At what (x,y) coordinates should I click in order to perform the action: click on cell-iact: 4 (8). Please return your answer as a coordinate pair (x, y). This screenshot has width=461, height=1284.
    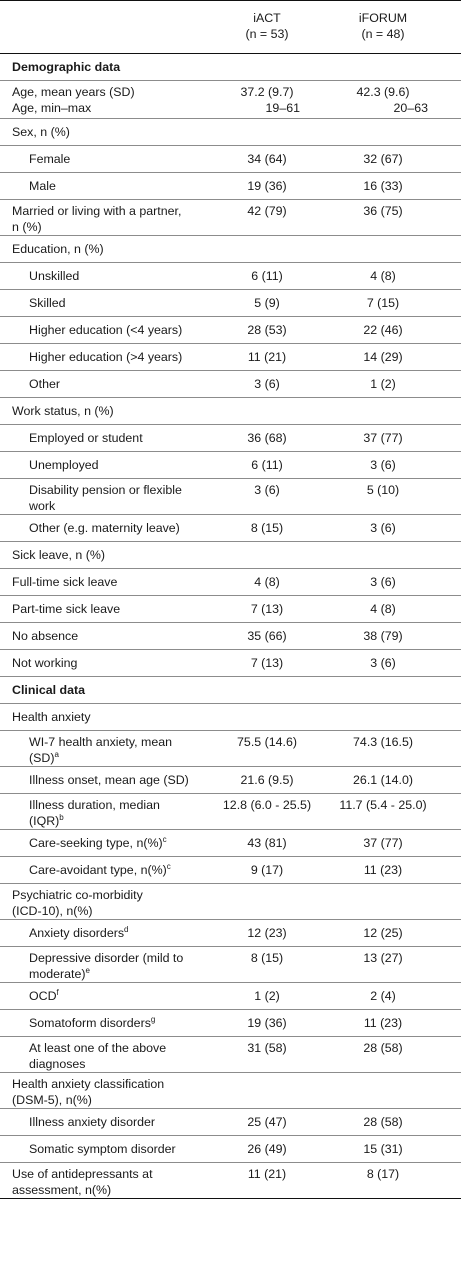
    Looking at the image, I should click on (267, 582).